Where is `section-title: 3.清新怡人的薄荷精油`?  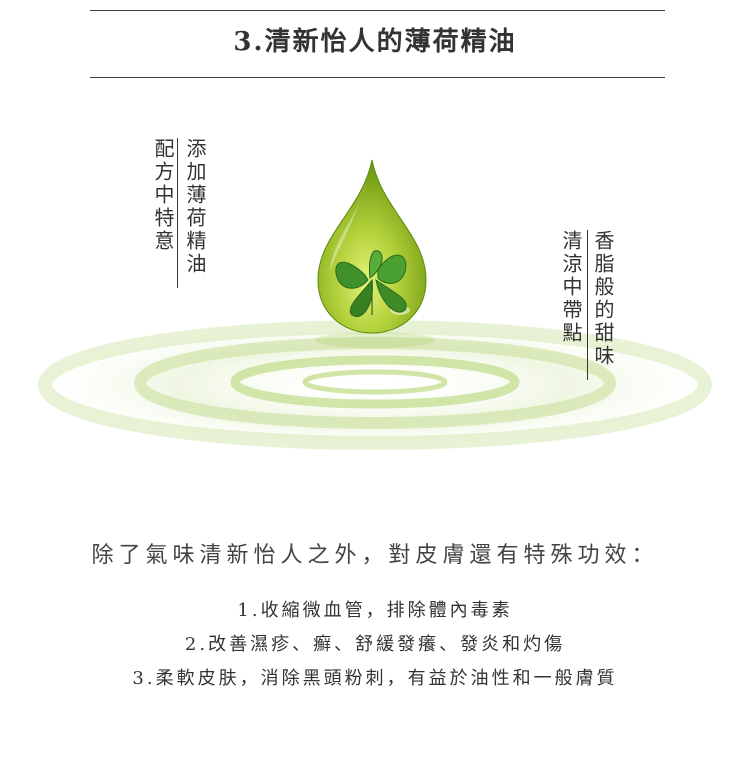 section-title: 3.清新怡人的薄荷精油 is located at coordinates (375, 42).